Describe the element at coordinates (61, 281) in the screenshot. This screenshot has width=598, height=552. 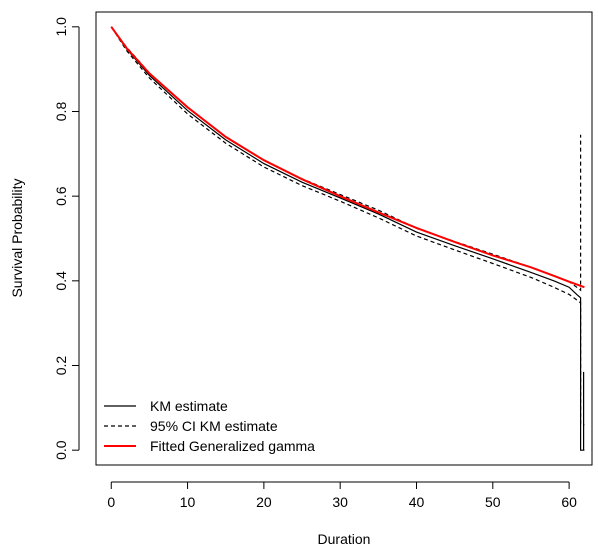
I see `y-tick-label: 0.4` at that location.